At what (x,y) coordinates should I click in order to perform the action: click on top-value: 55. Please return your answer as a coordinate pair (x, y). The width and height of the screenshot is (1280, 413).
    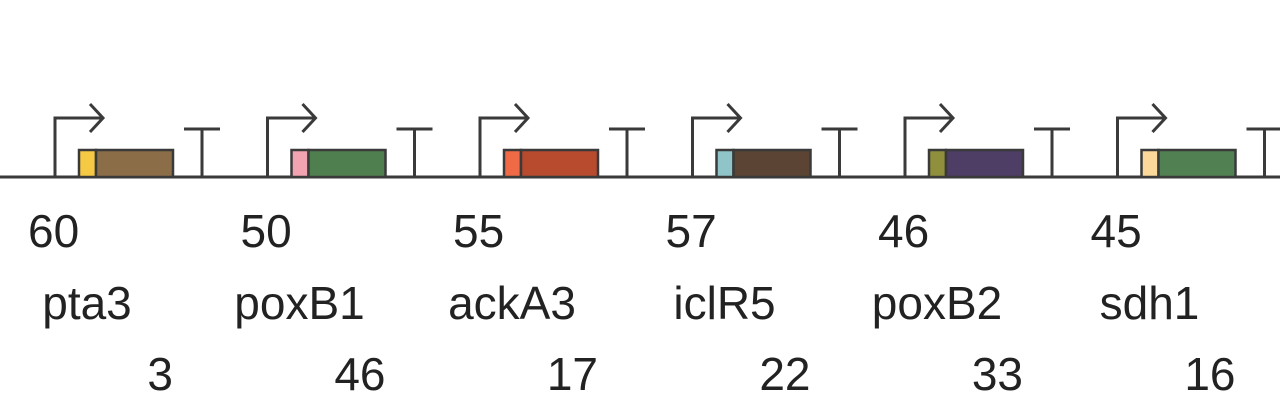
    Looking at the image, I should click on (478, 231).